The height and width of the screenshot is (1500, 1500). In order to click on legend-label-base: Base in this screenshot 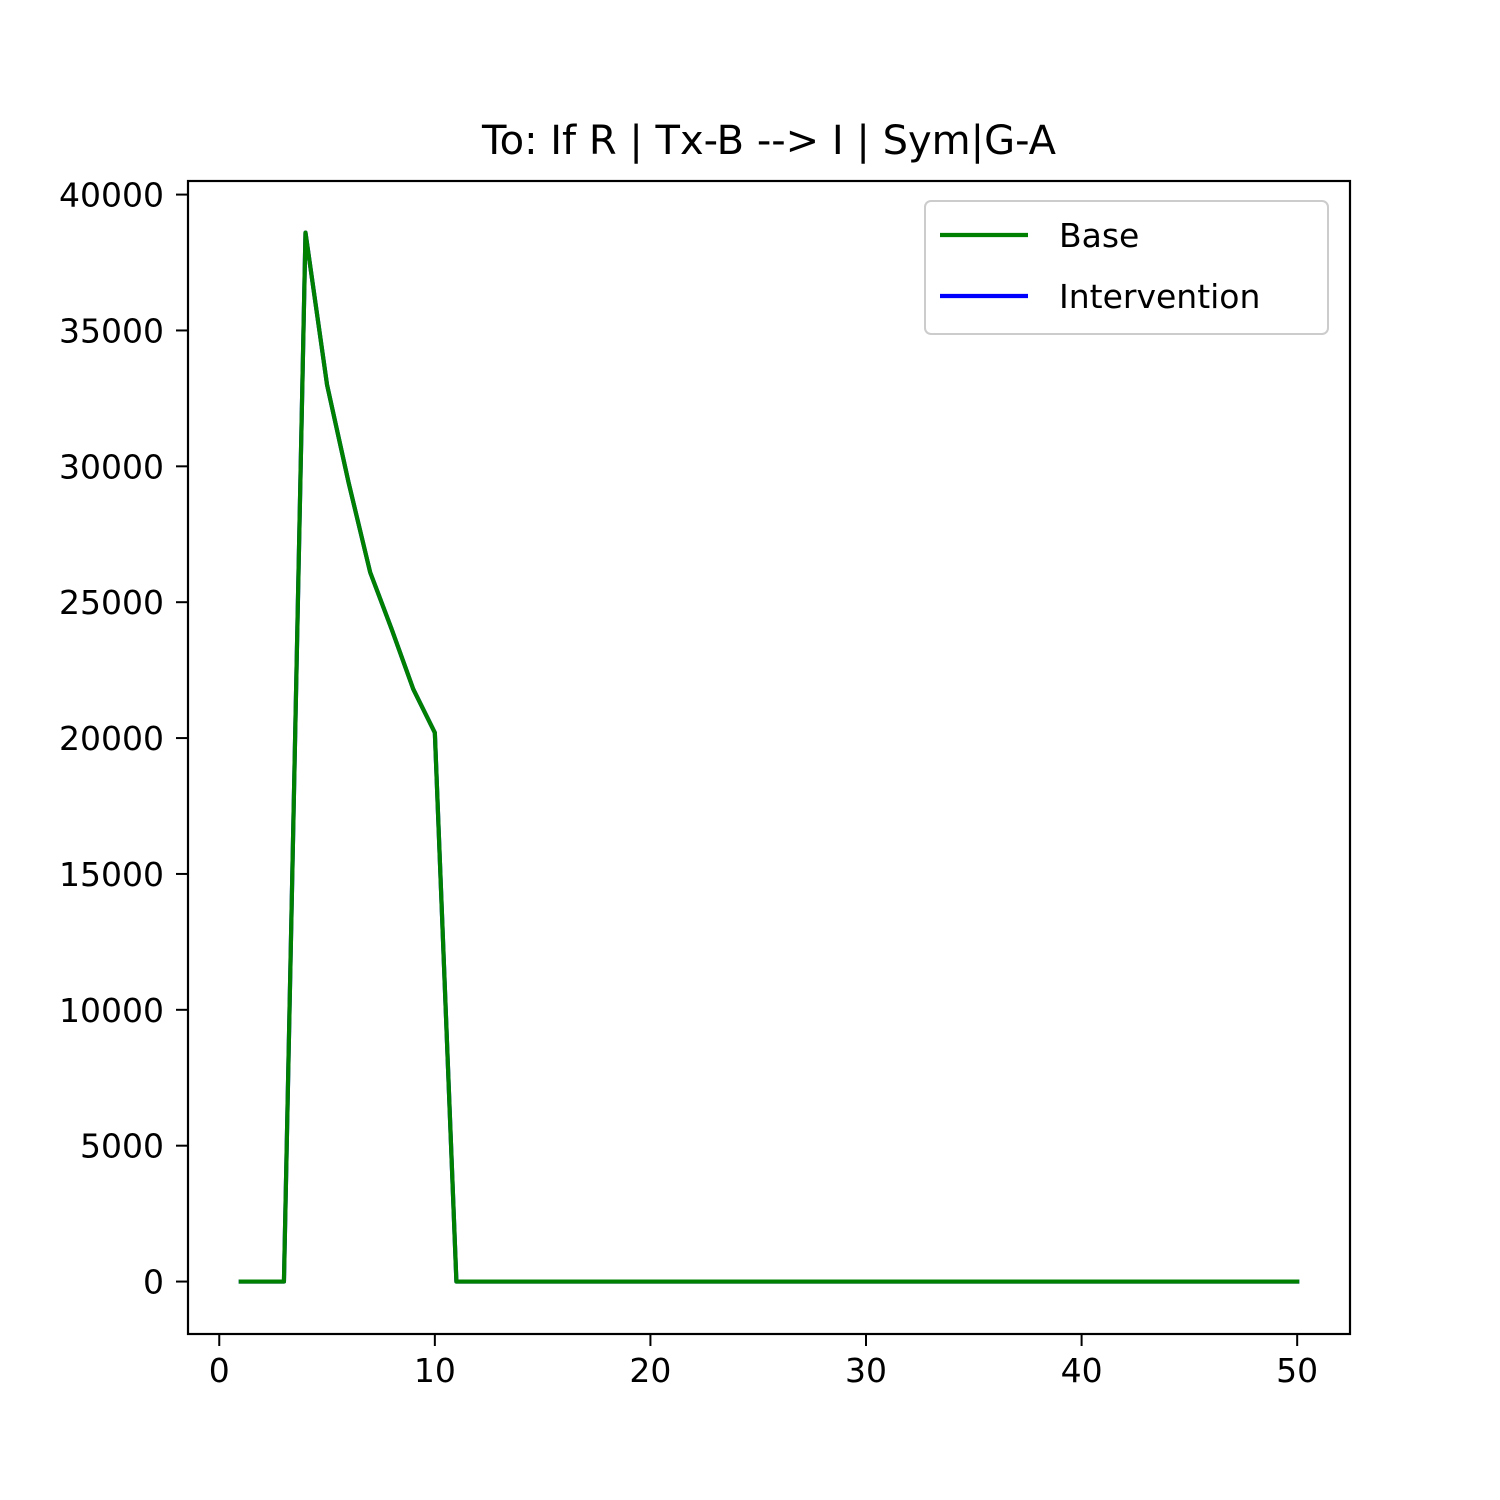, I will do `click(1099, 235)`.